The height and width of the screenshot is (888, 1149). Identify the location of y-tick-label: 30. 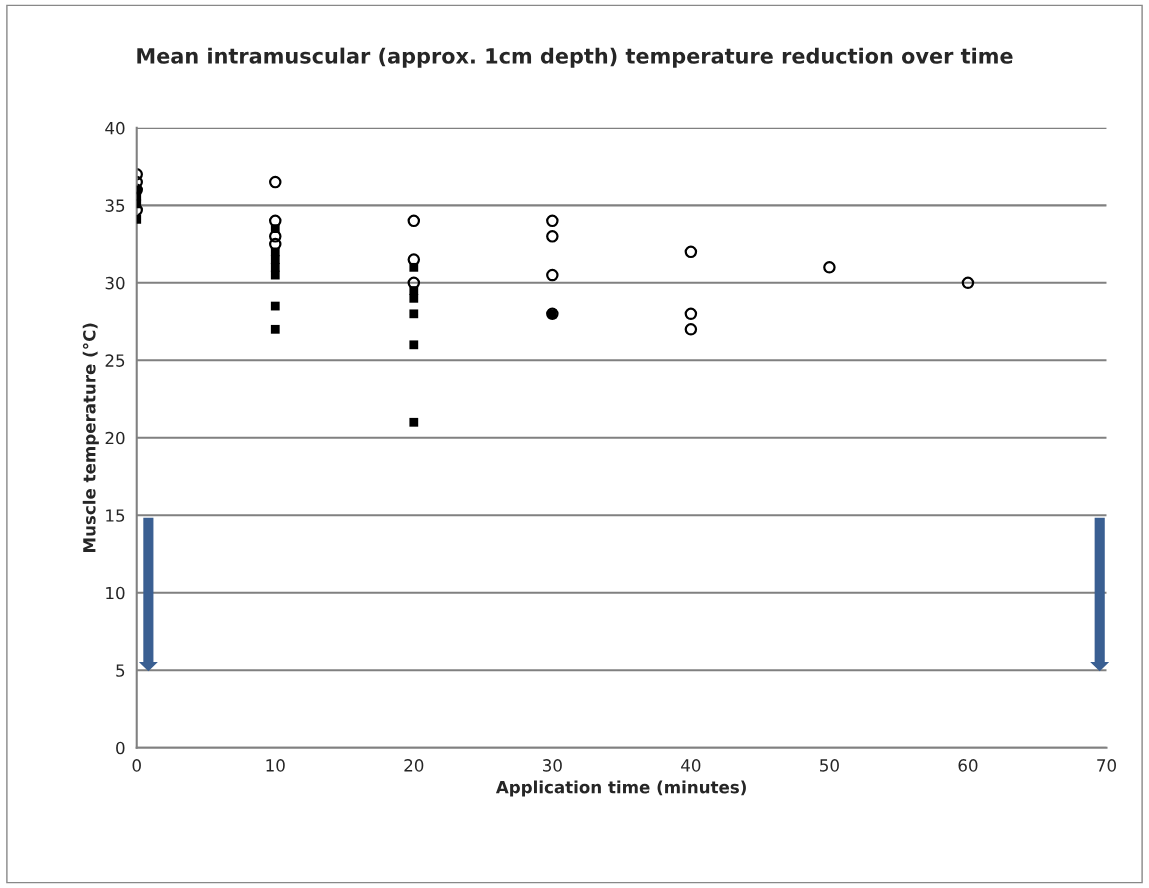
(115, 283).